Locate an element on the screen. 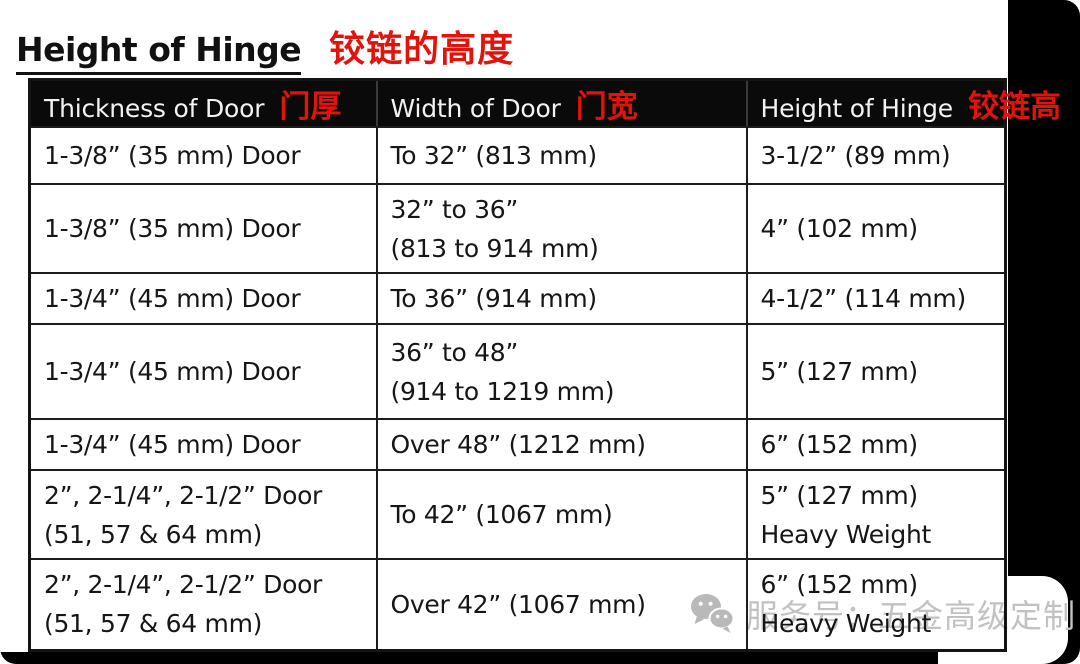 This screenshot has width=1080, height=664. cell-width-of-door: To 32” (813 mm) is located at coordinates (561, 155).